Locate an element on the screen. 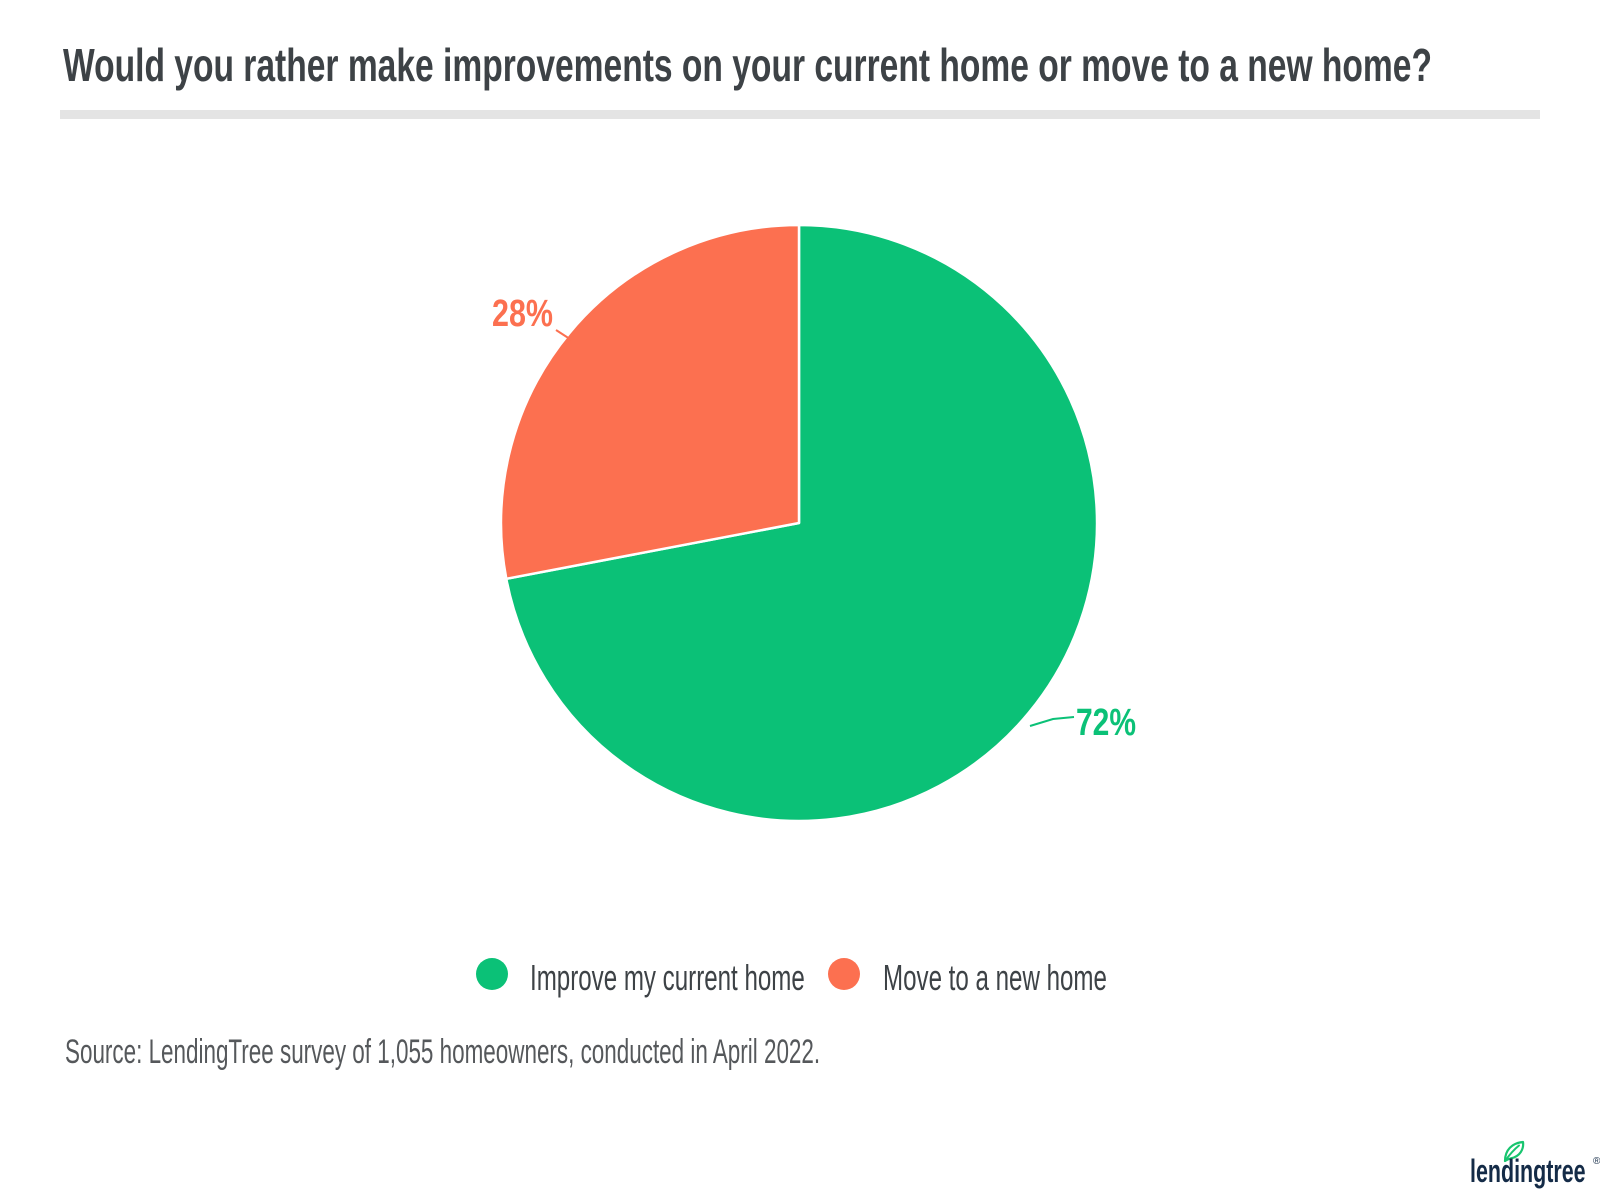 The height and width of the screenshot is (1204, 1600). lendingtree-logo: lendingtree ® is located at coordinates (1535, 1166).